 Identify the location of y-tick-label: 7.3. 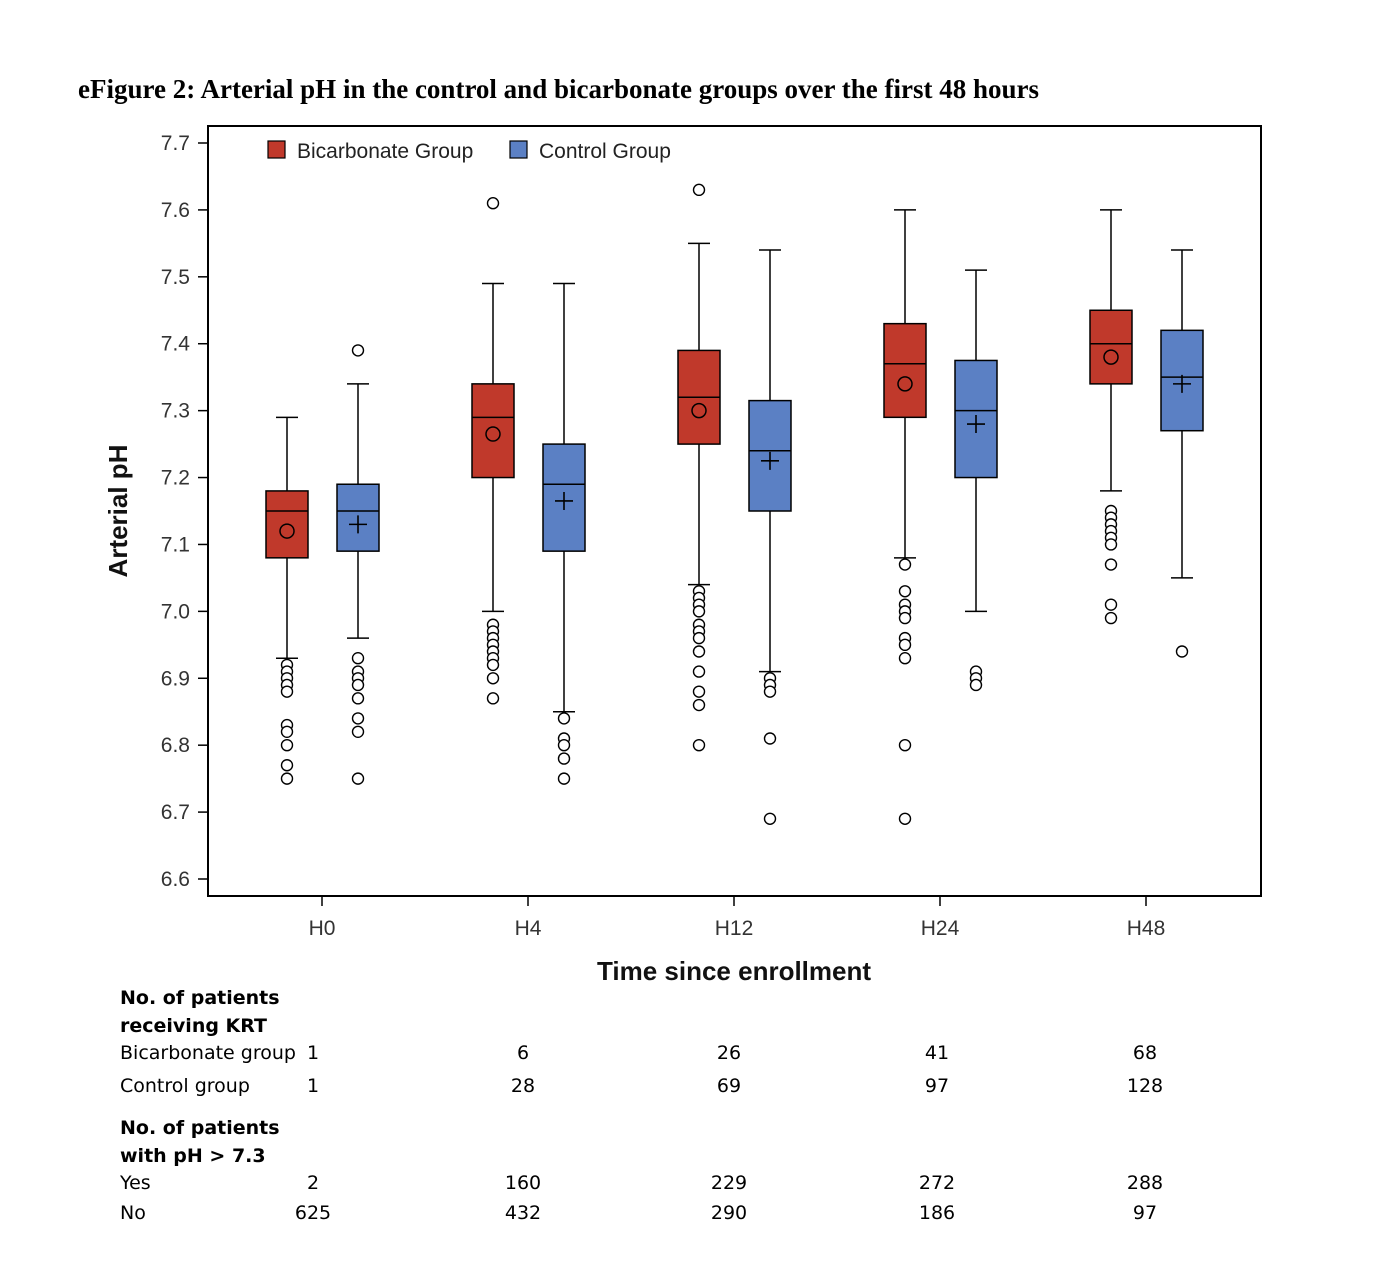
(175, 411).